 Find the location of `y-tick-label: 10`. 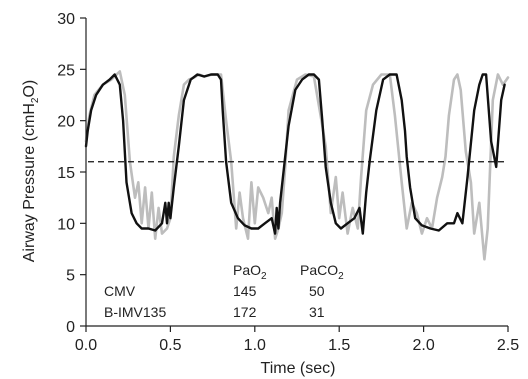

y-tick-label: 10 is located at coordinates (66, 224).